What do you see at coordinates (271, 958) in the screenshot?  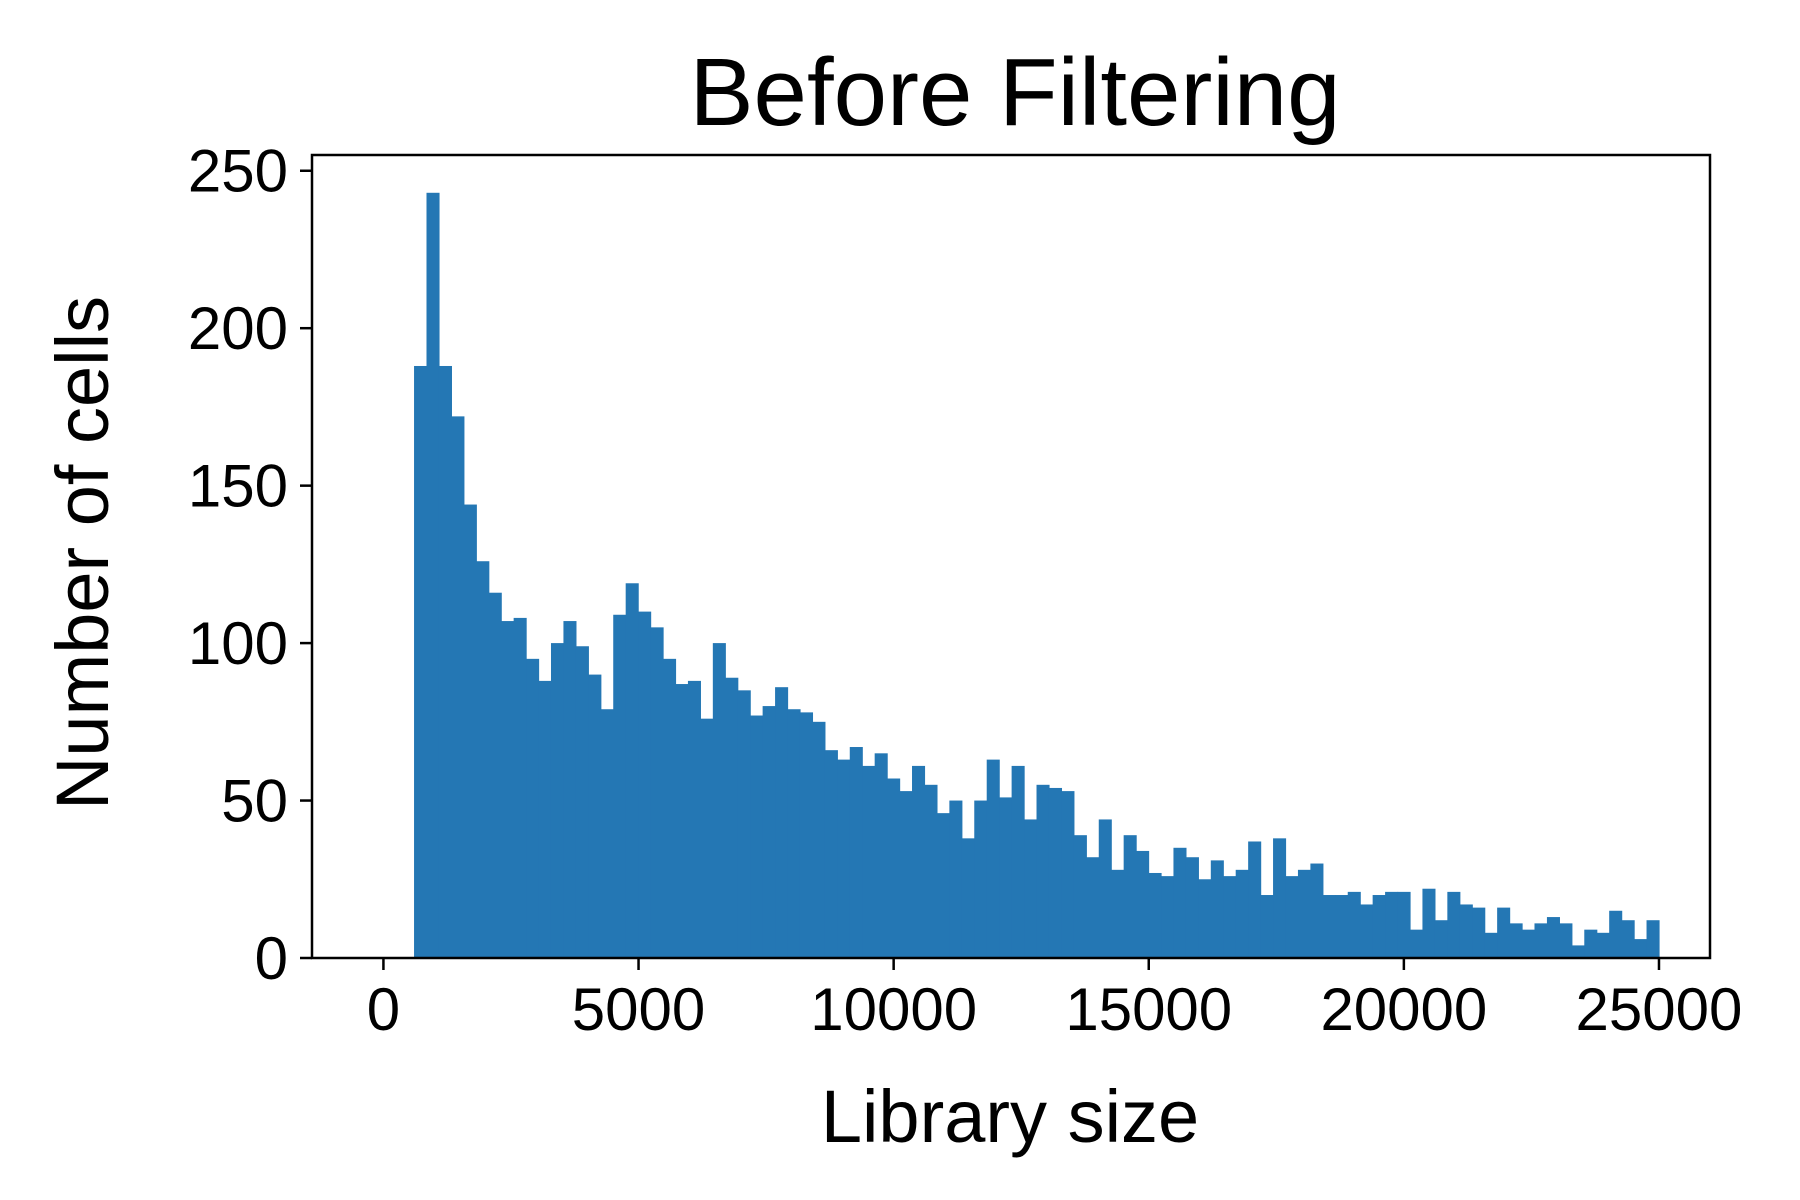 I see `y-tick-label: 0` at bounding box center [271, 958].